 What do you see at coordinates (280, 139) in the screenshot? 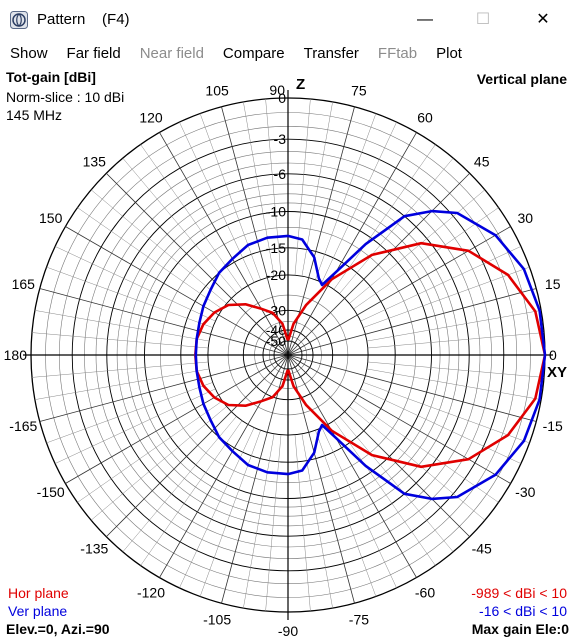
I see `ring-label: -3` at bounding box center [280, 139].